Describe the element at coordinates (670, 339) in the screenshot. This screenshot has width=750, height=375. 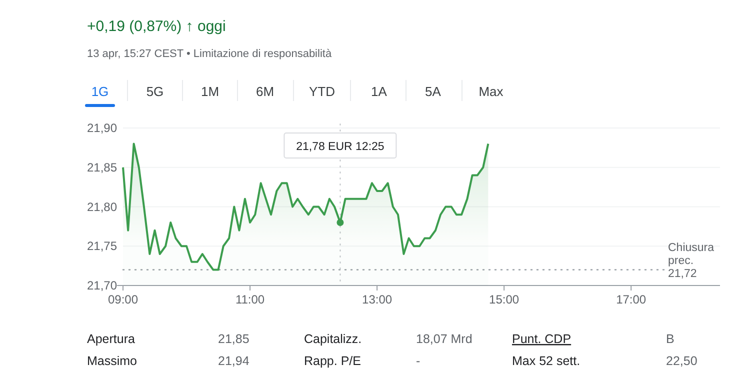
I see `text: B` at that location.